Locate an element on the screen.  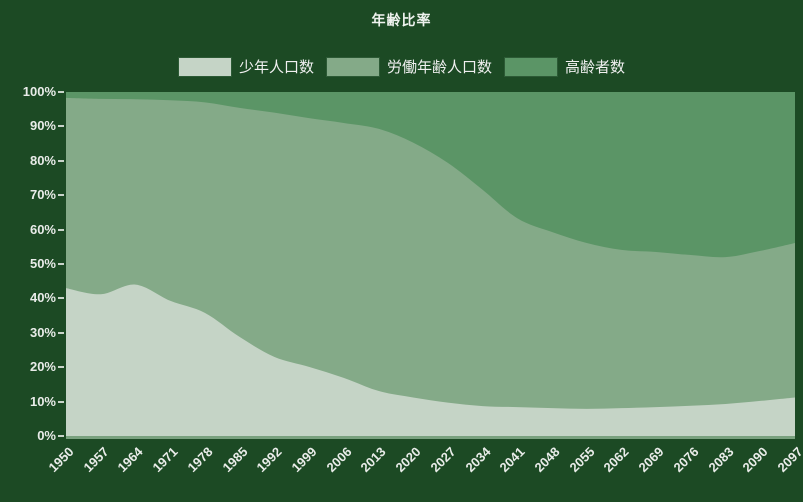
y-axis-label: 70% is located at coordinates (42, 195).